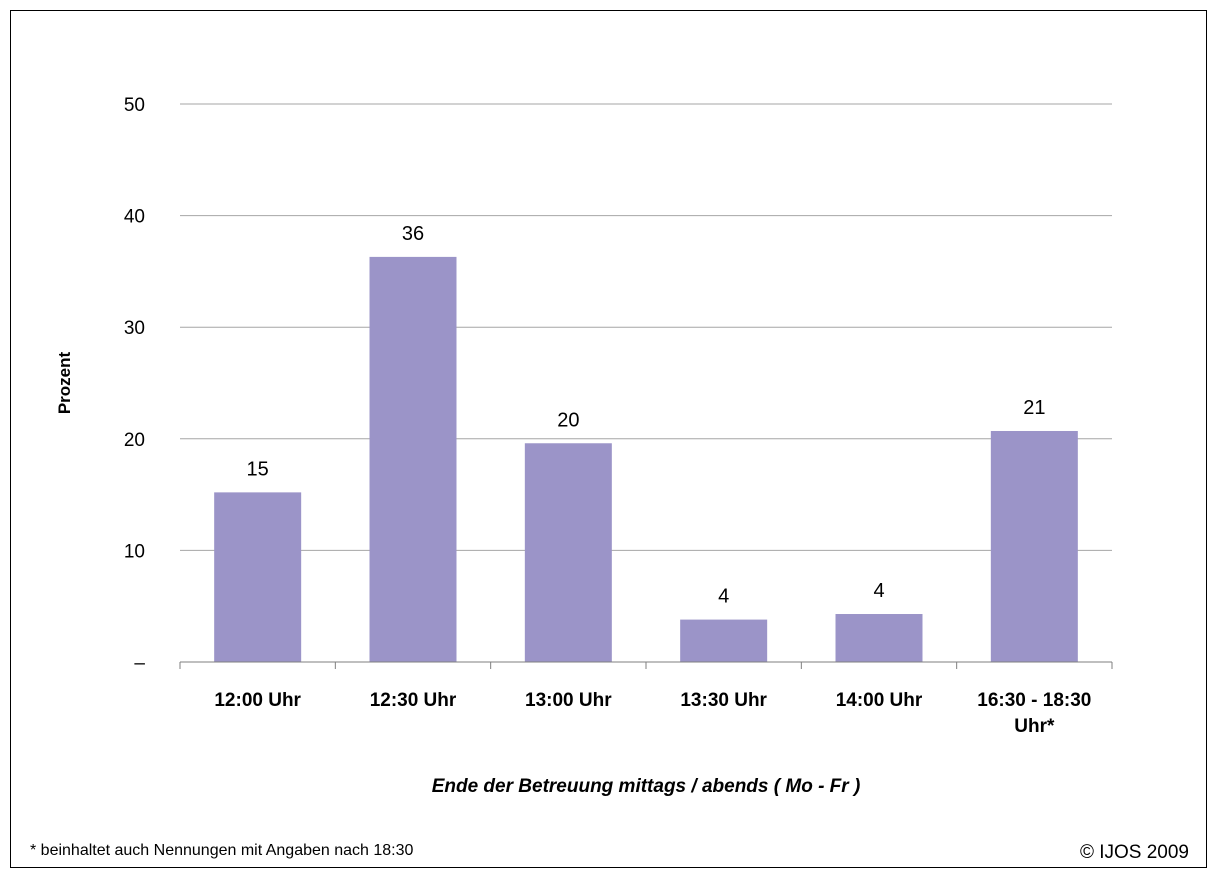 This screenshot has height=870, width=1209. Describe the element at coordinates (723, 700) in the screenshot. I see `x-tick-label: 13:30 Uhr` at that location.